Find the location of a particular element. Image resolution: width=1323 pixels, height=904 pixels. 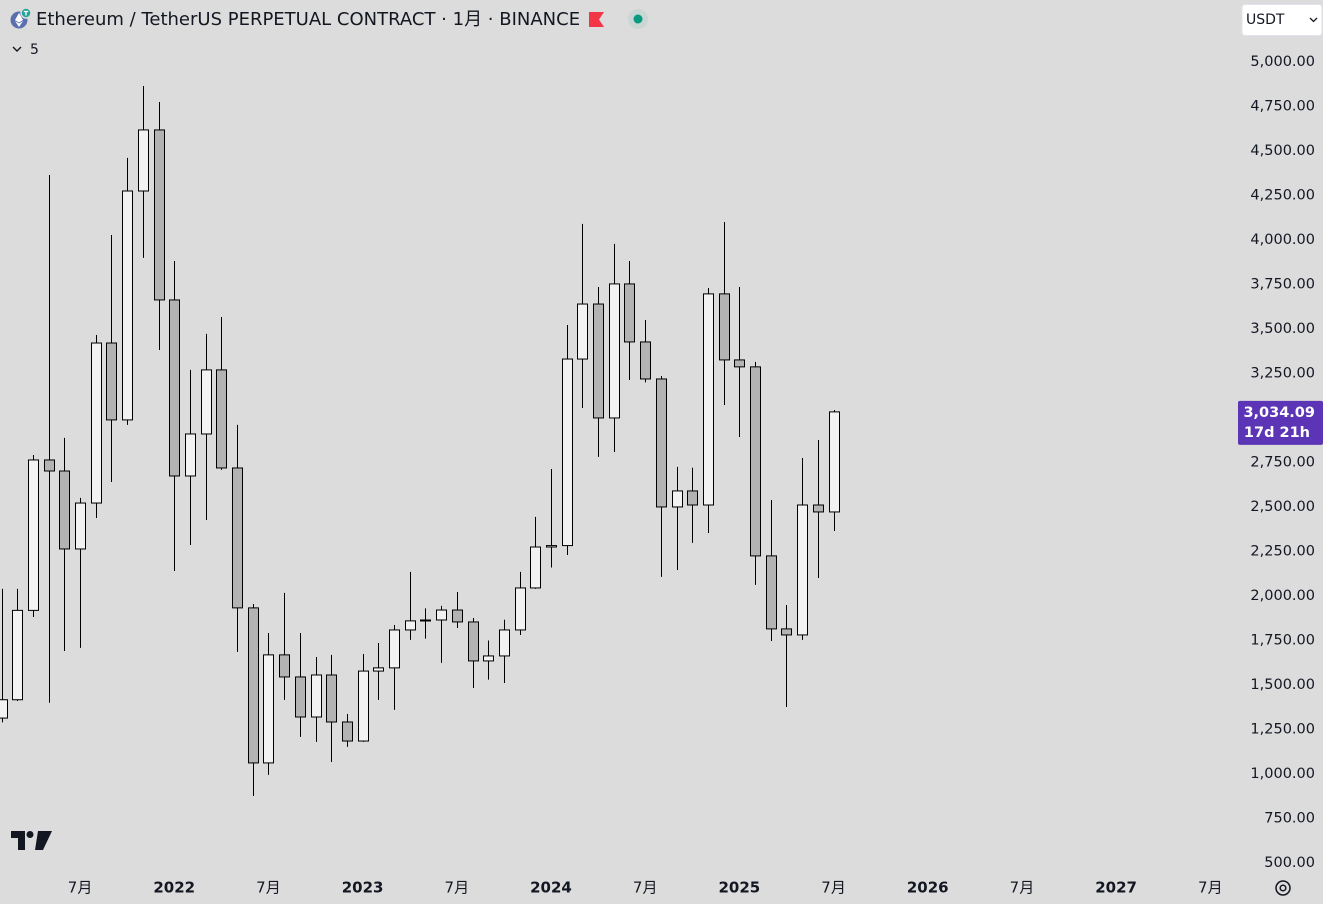

countdown-text: 17d 21h is located at coordinates (1277, 433).